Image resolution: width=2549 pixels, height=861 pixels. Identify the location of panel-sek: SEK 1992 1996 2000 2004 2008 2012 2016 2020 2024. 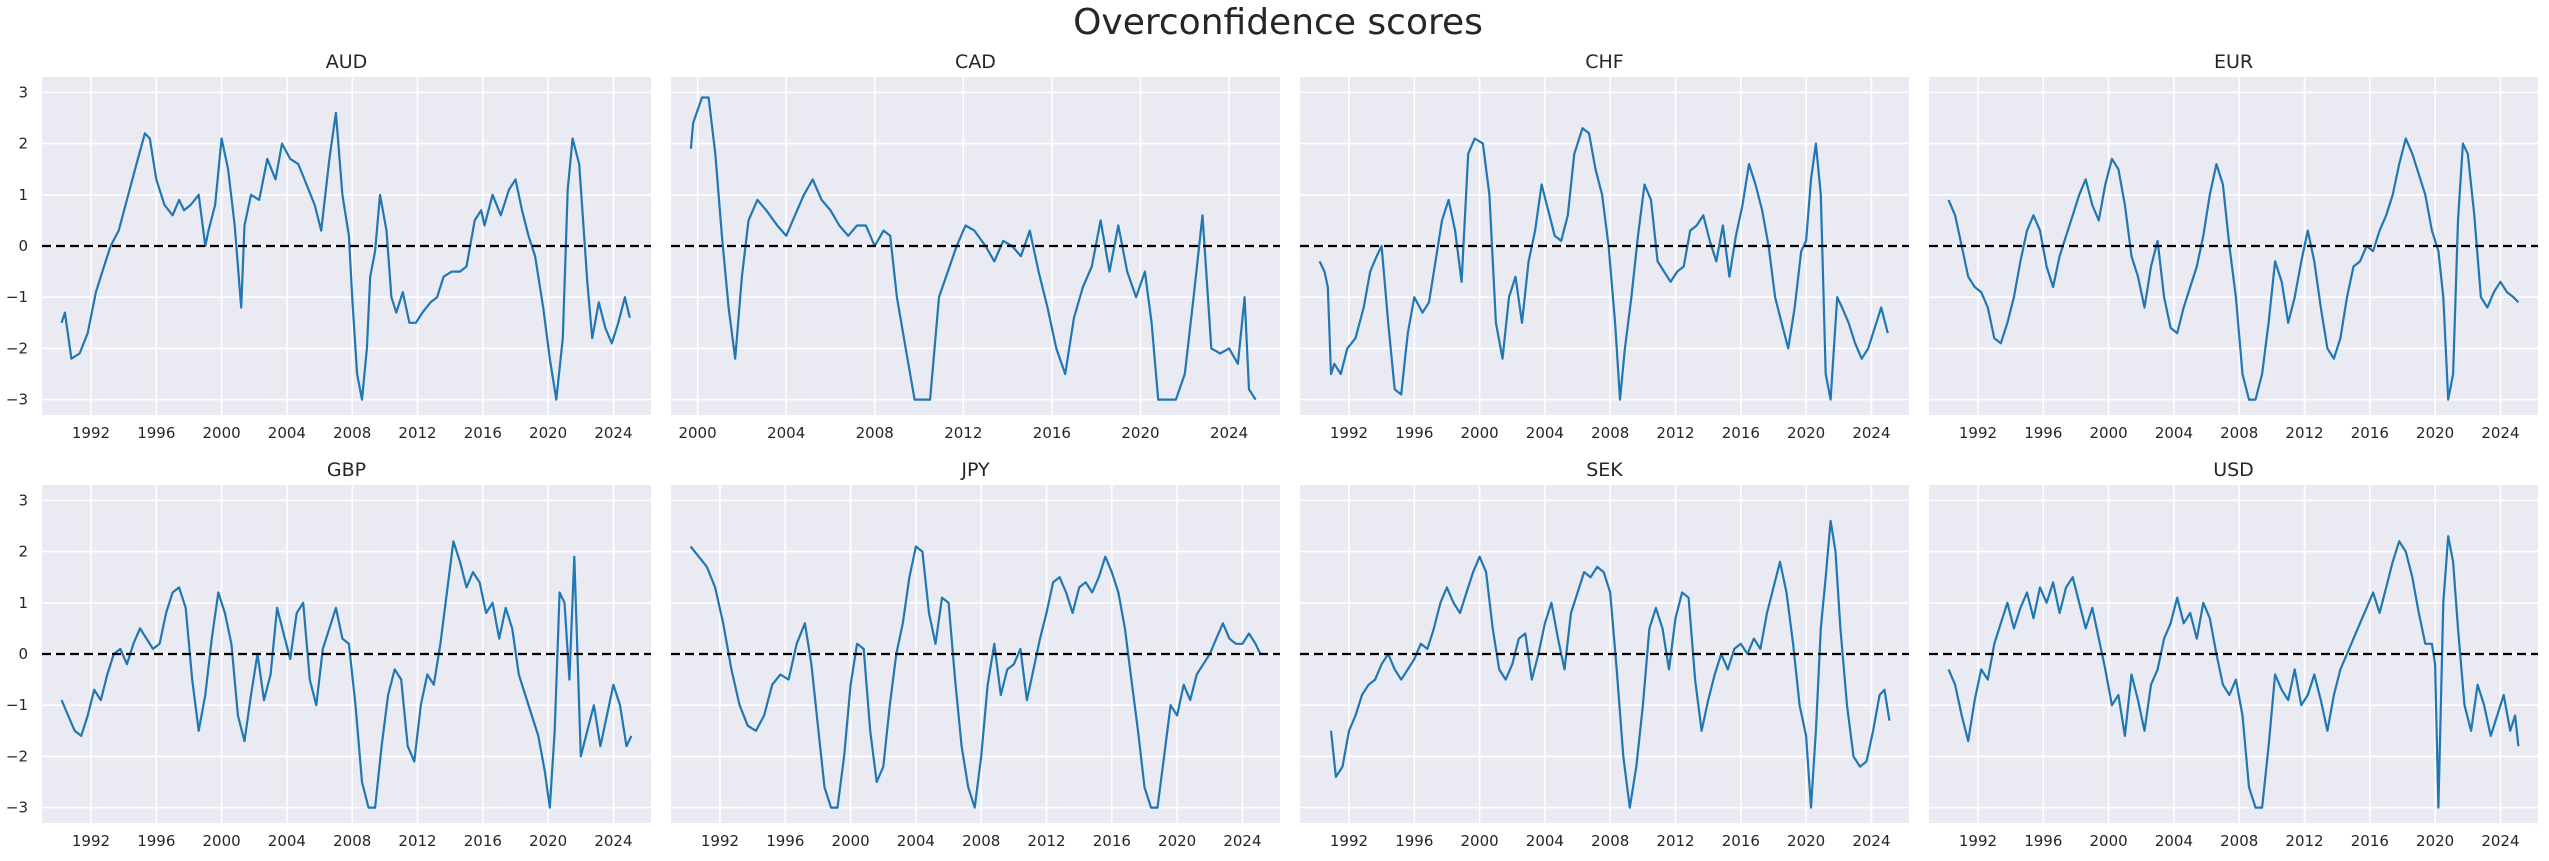
(1604, 654).